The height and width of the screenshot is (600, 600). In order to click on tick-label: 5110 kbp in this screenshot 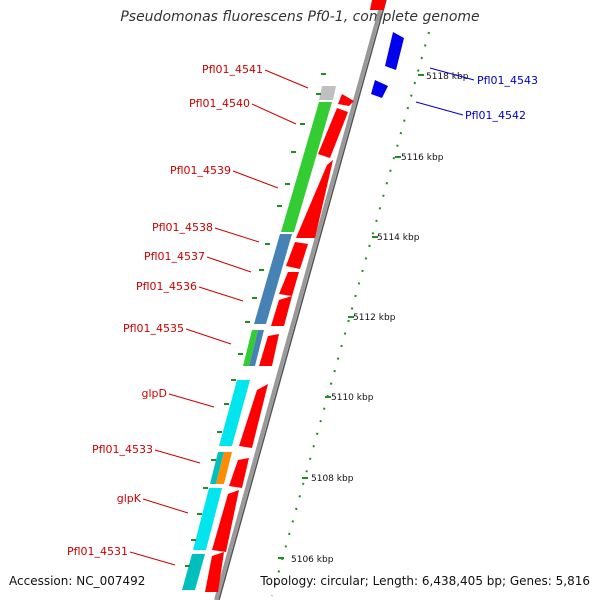, I will do `click(352, 398)`.